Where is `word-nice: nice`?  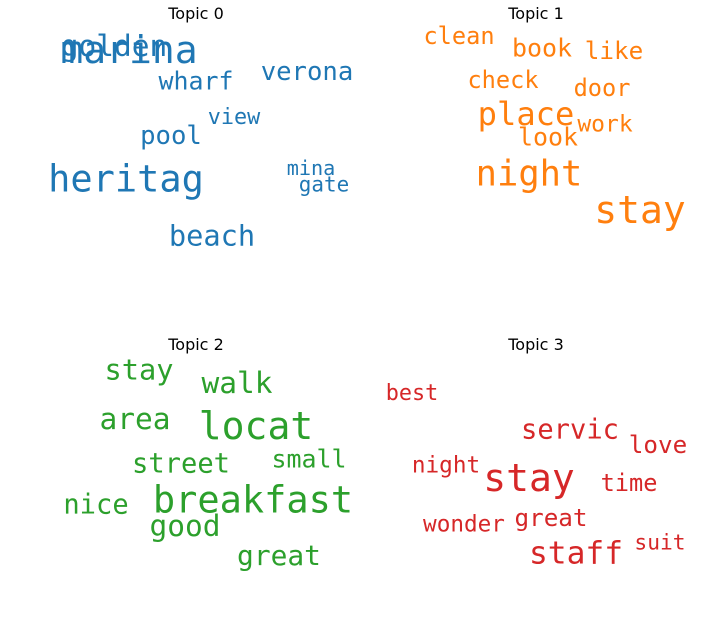 word-nice: nice is located at coordinates (96, 505).